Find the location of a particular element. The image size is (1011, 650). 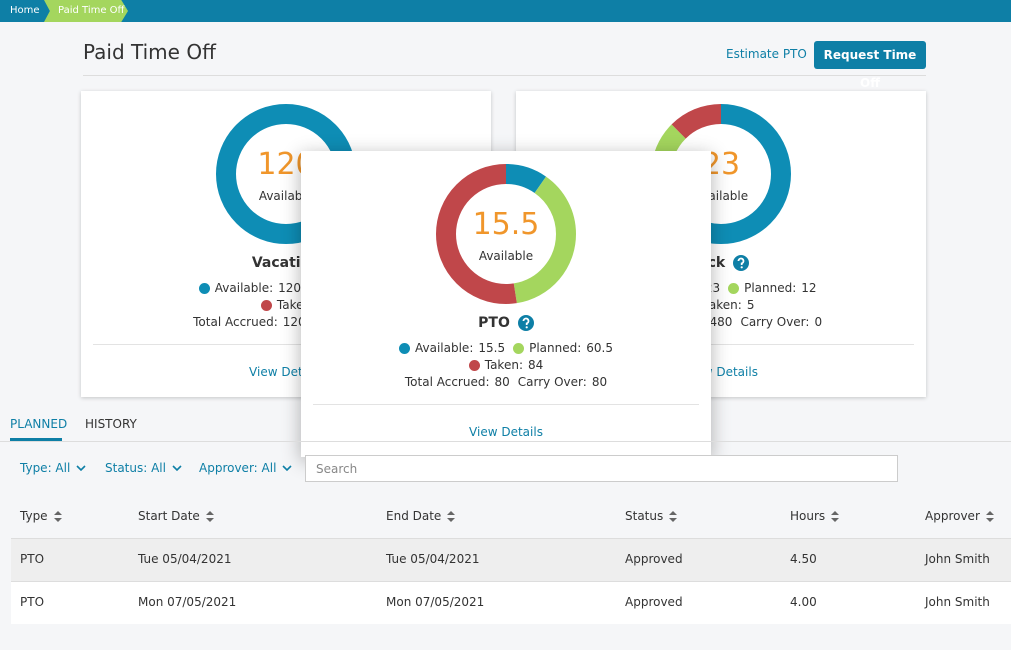

legend-value: 12 is located at coordinates (809, 288).